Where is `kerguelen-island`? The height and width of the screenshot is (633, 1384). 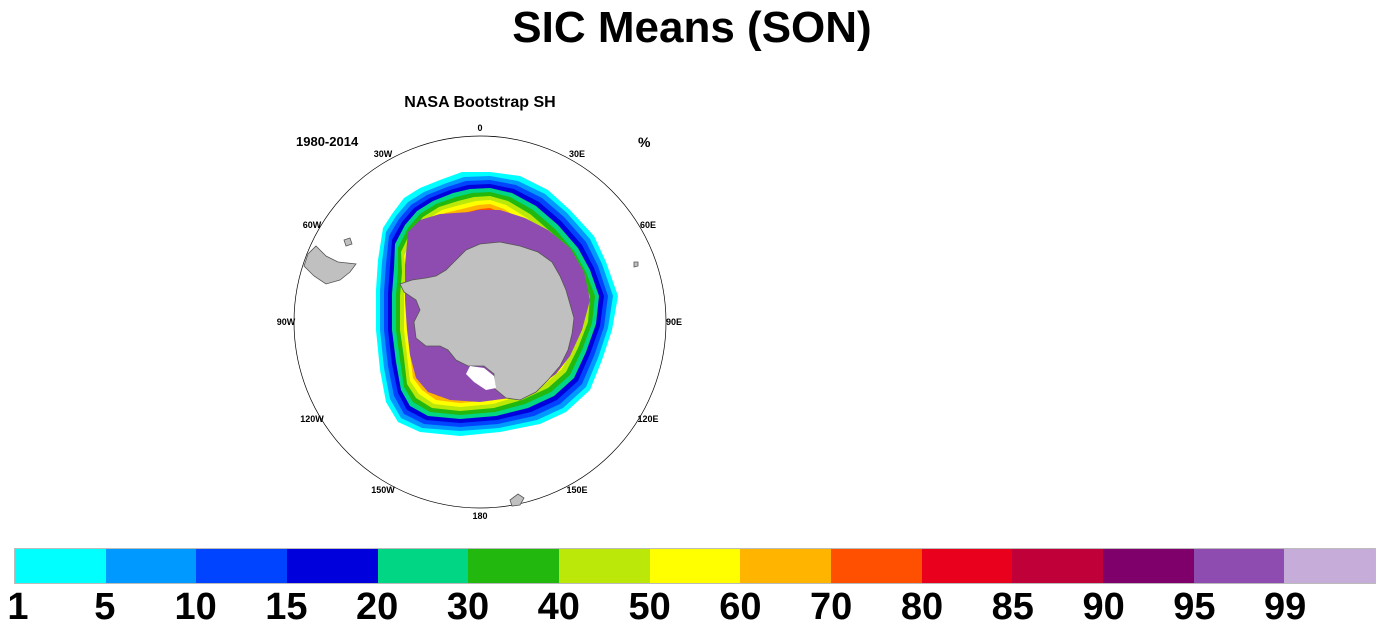
kerguelen-island is located at coordinates (636, 264).